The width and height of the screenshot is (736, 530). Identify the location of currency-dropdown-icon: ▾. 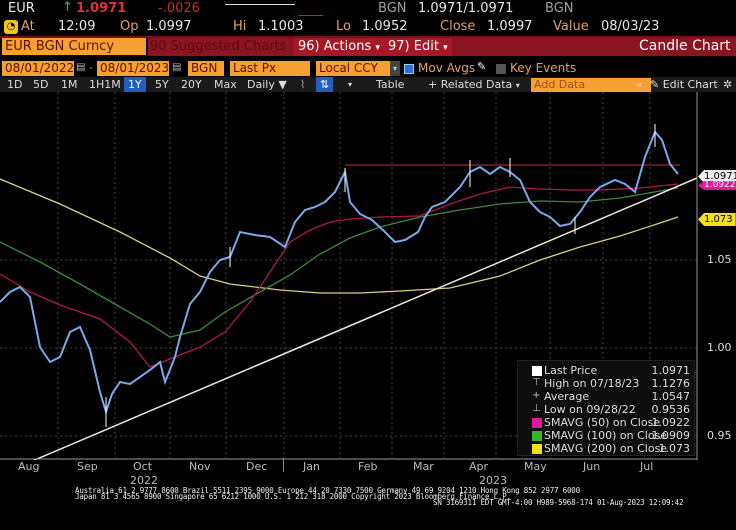
(395, 68).